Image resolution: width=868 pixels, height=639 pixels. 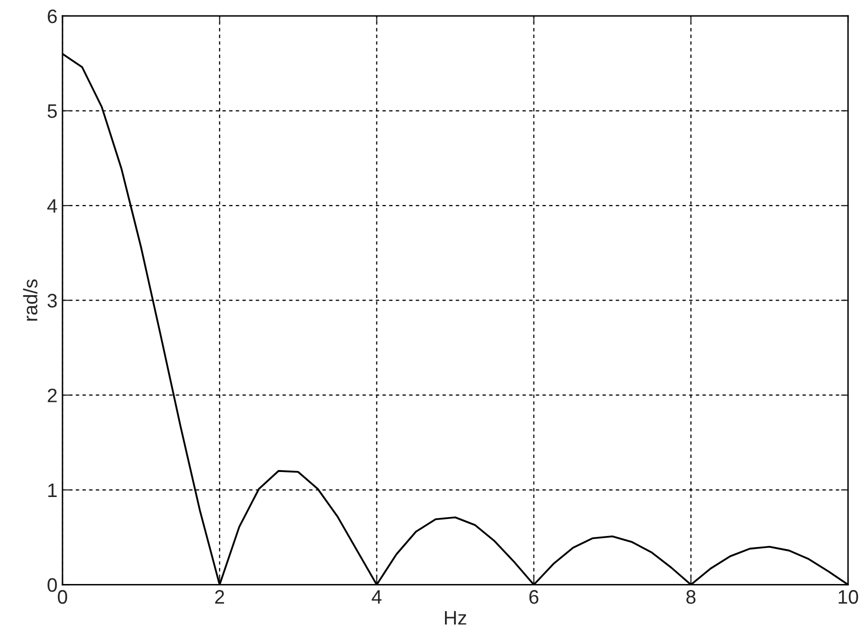 What do you see at coordinates (52, 206) in the screenshot?
I see `y-tick-label: 4` at bounding box center [52, 206].